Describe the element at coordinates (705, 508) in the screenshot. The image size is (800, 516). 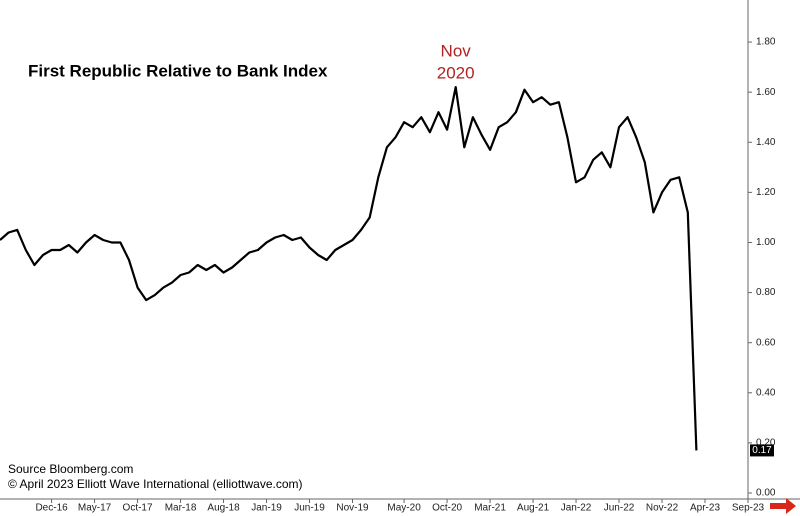
I see `x-tick-label: Apr-23` at that location.